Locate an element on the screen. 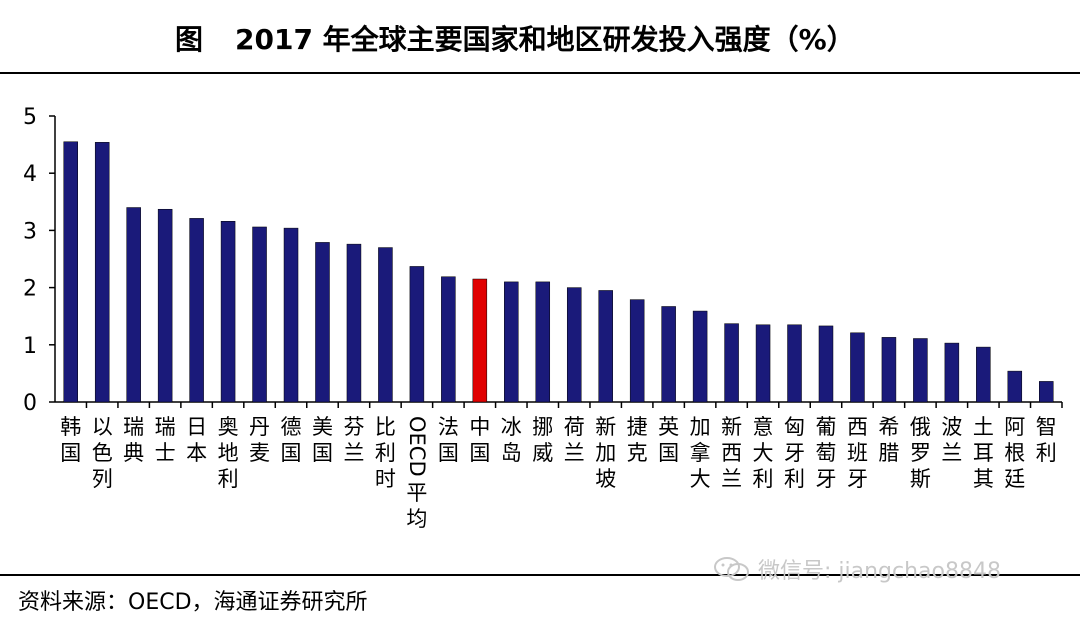  y-tick-label: 1 is located at coordinates (30, 346).